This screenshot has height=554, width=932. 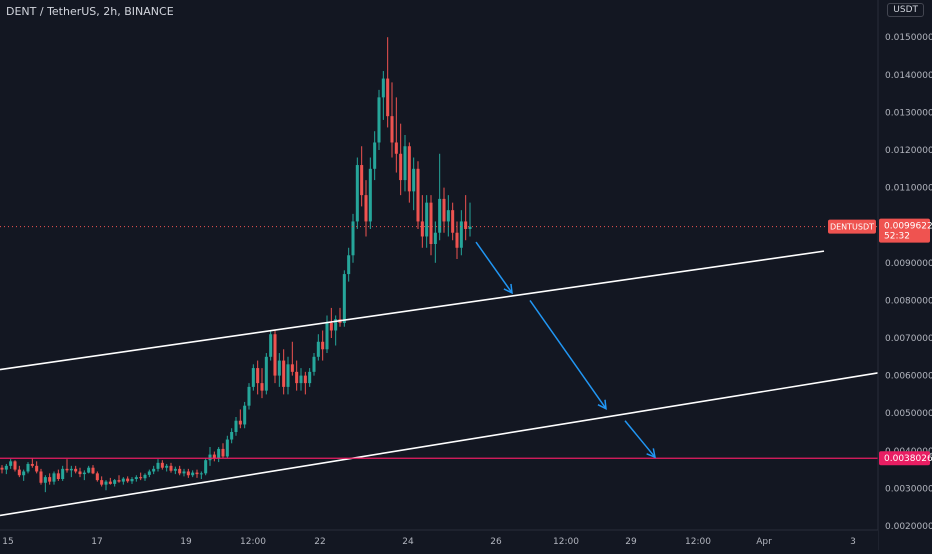 I want to click on y-tick-label: 0.0030000, so click(x=908, y=489).